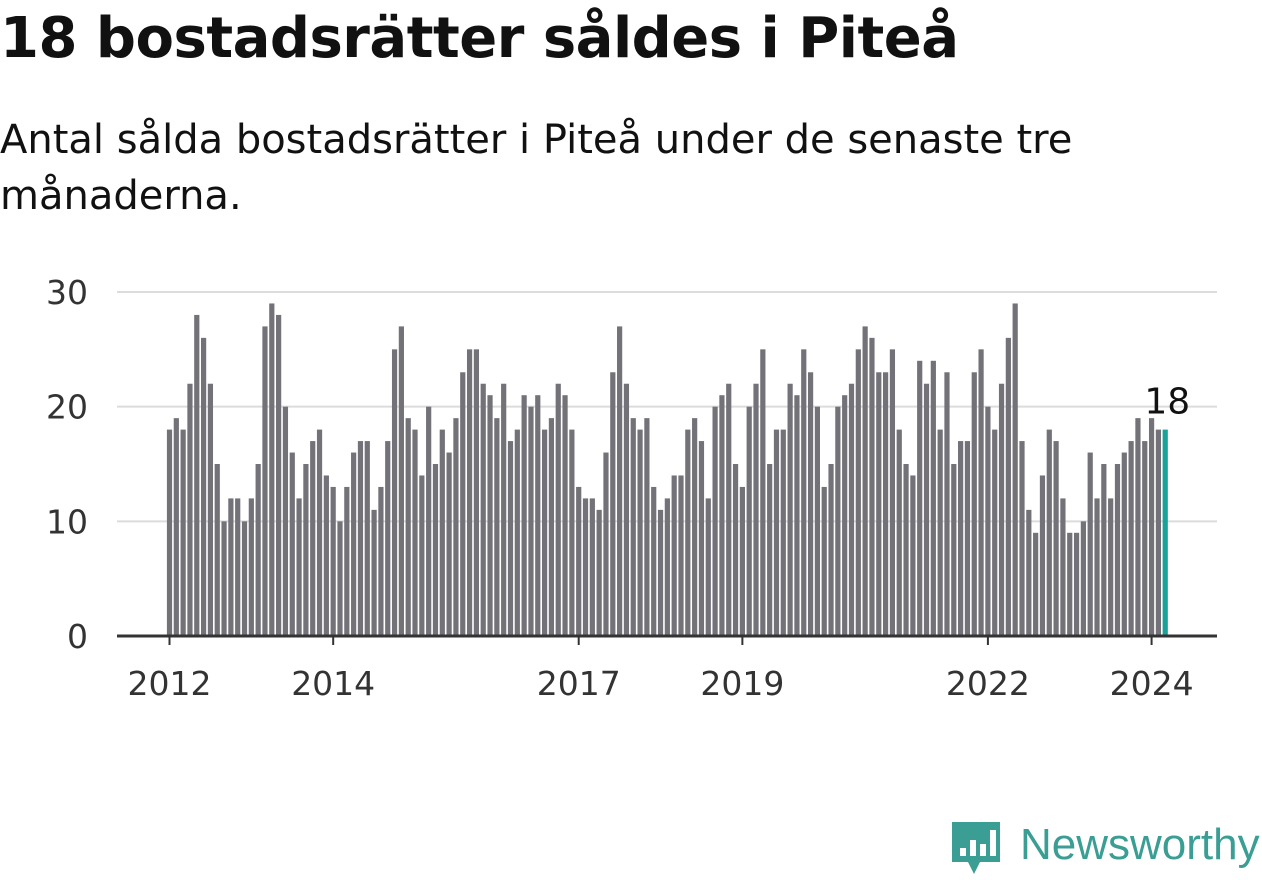 This screenshot has width=1262, height=880. Describe the element at coordinates (1152, 683) in the screenshot. I see `x-tick-label: 2024` at that location.